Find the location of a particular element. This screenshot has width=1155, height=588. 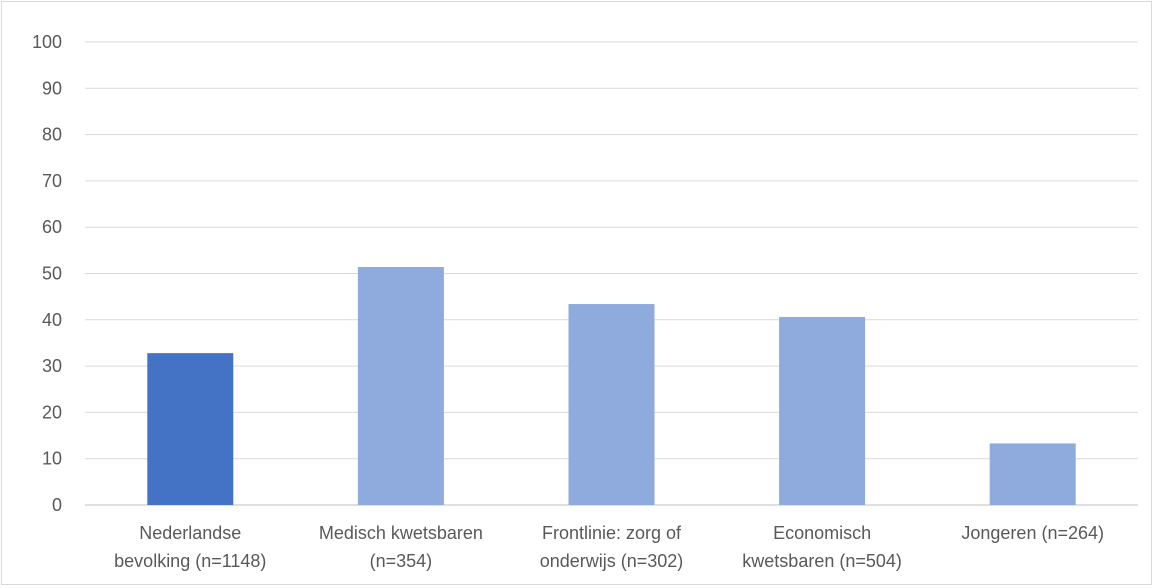

y-tick-label: 10 is located at coordinates (52, 459).